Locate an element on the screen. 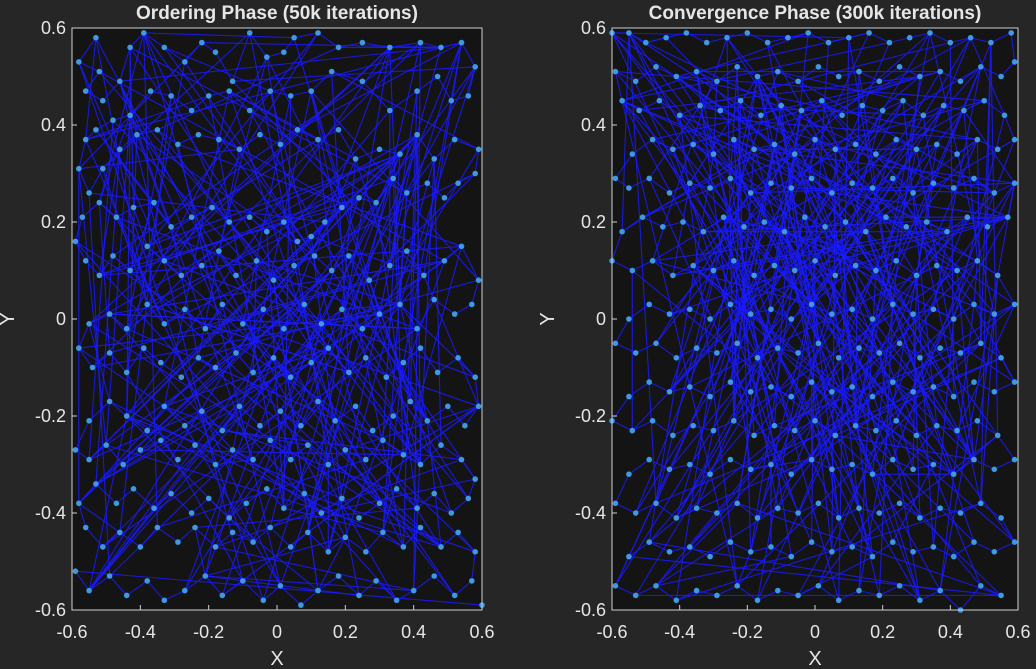 This screenshot has height=669, width=1036. convergence-y-ticks: 0.6 0.4 0.2 0 -0.2 -0.4 -0.6 is located at coordinates (596, 319).